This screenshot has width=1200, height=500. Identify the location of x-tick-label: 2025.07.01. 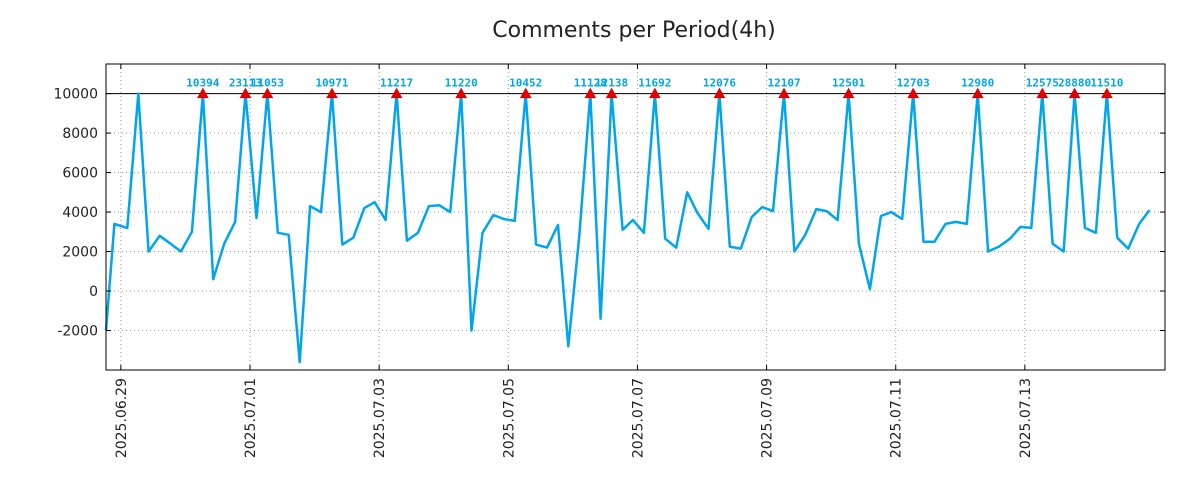
(251, 418).